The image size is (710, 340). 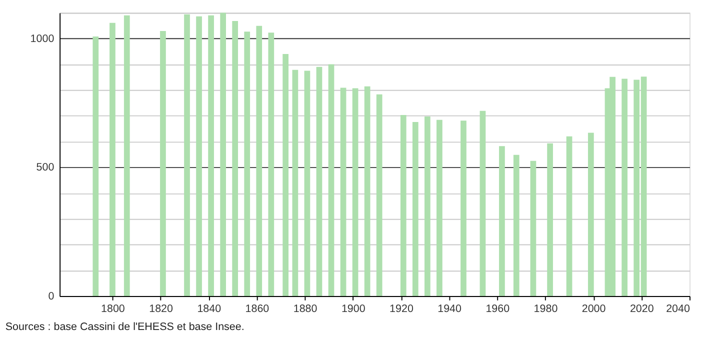 I want to click on y-tick-label: 0, so click(x=51, y=296).